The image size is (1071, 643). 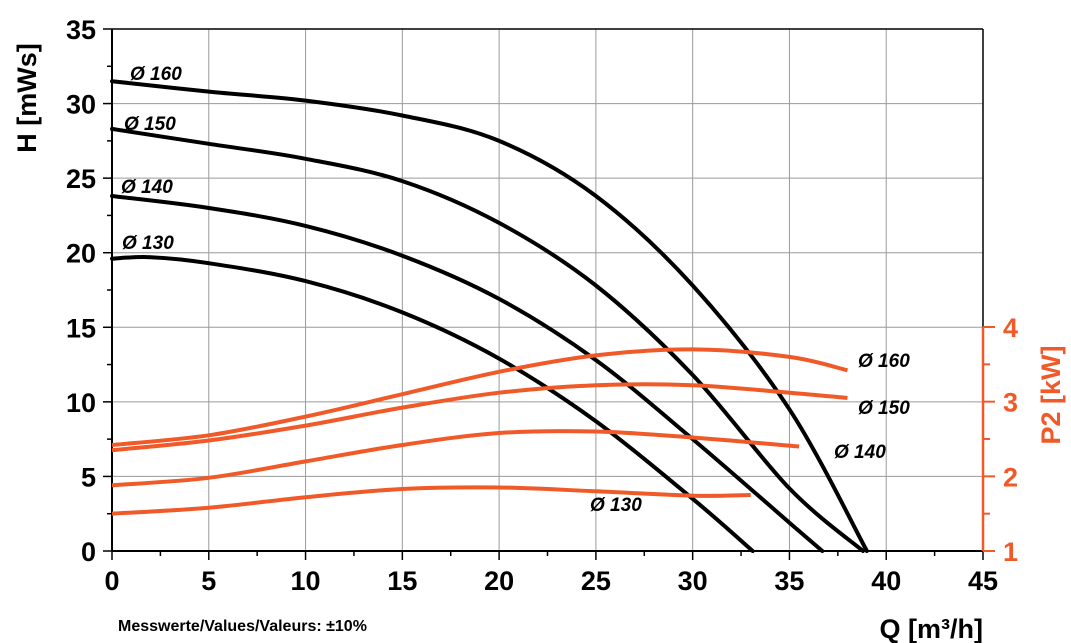 I want to click on y-right-tick-label: 3, so click(x=1010, y=403).